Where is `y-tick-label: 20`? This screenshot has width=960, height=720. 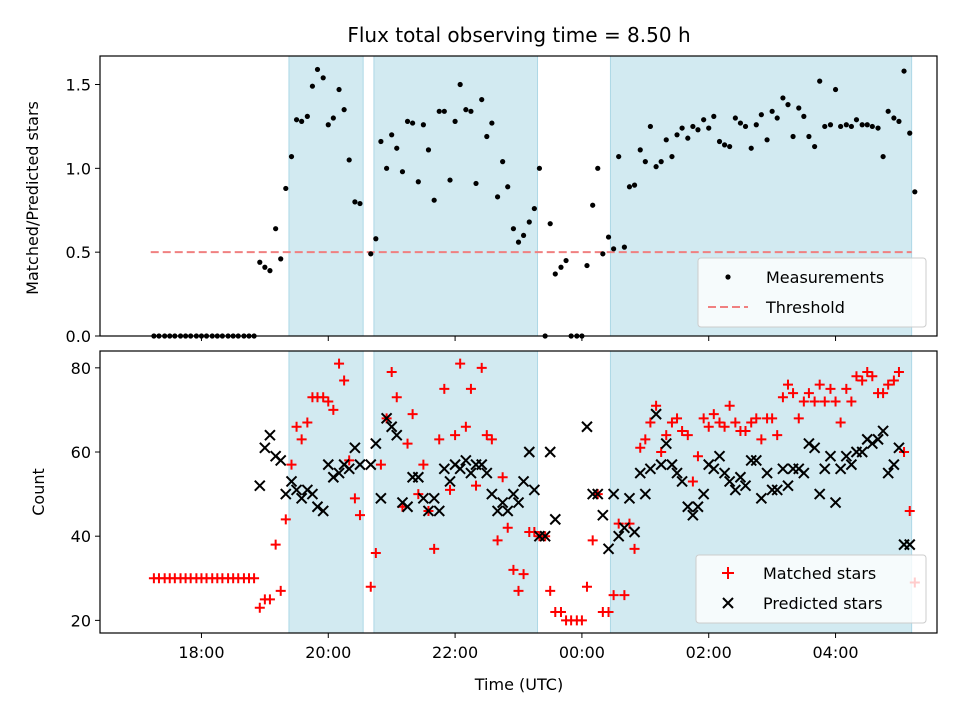
y-tick-label: 20 is located at coordinates (81, 620).